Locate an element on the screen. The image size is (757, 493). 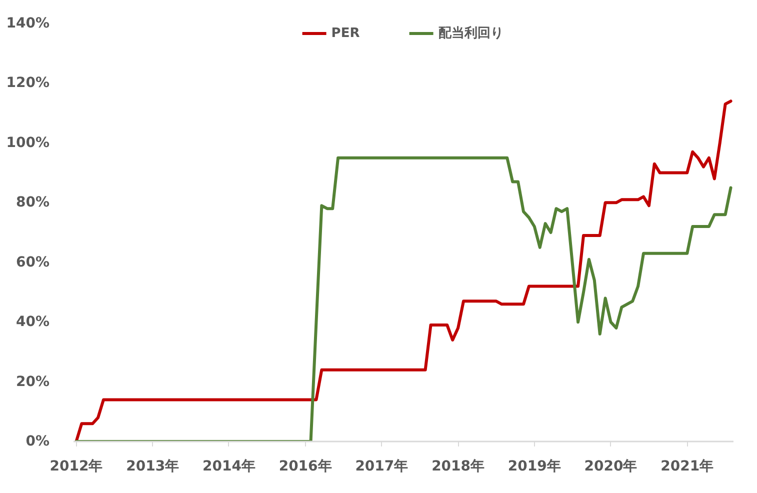
y-tick-label: 100% is located at coordinates (28, 142).